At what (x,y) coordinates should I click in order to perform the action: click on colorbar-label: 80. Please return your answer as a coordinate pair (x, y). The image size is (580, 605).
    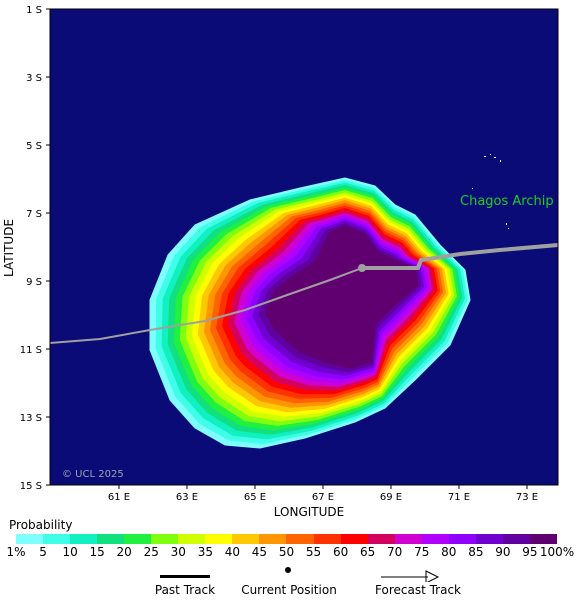
    Looking at the image, I should click on (449, 552).